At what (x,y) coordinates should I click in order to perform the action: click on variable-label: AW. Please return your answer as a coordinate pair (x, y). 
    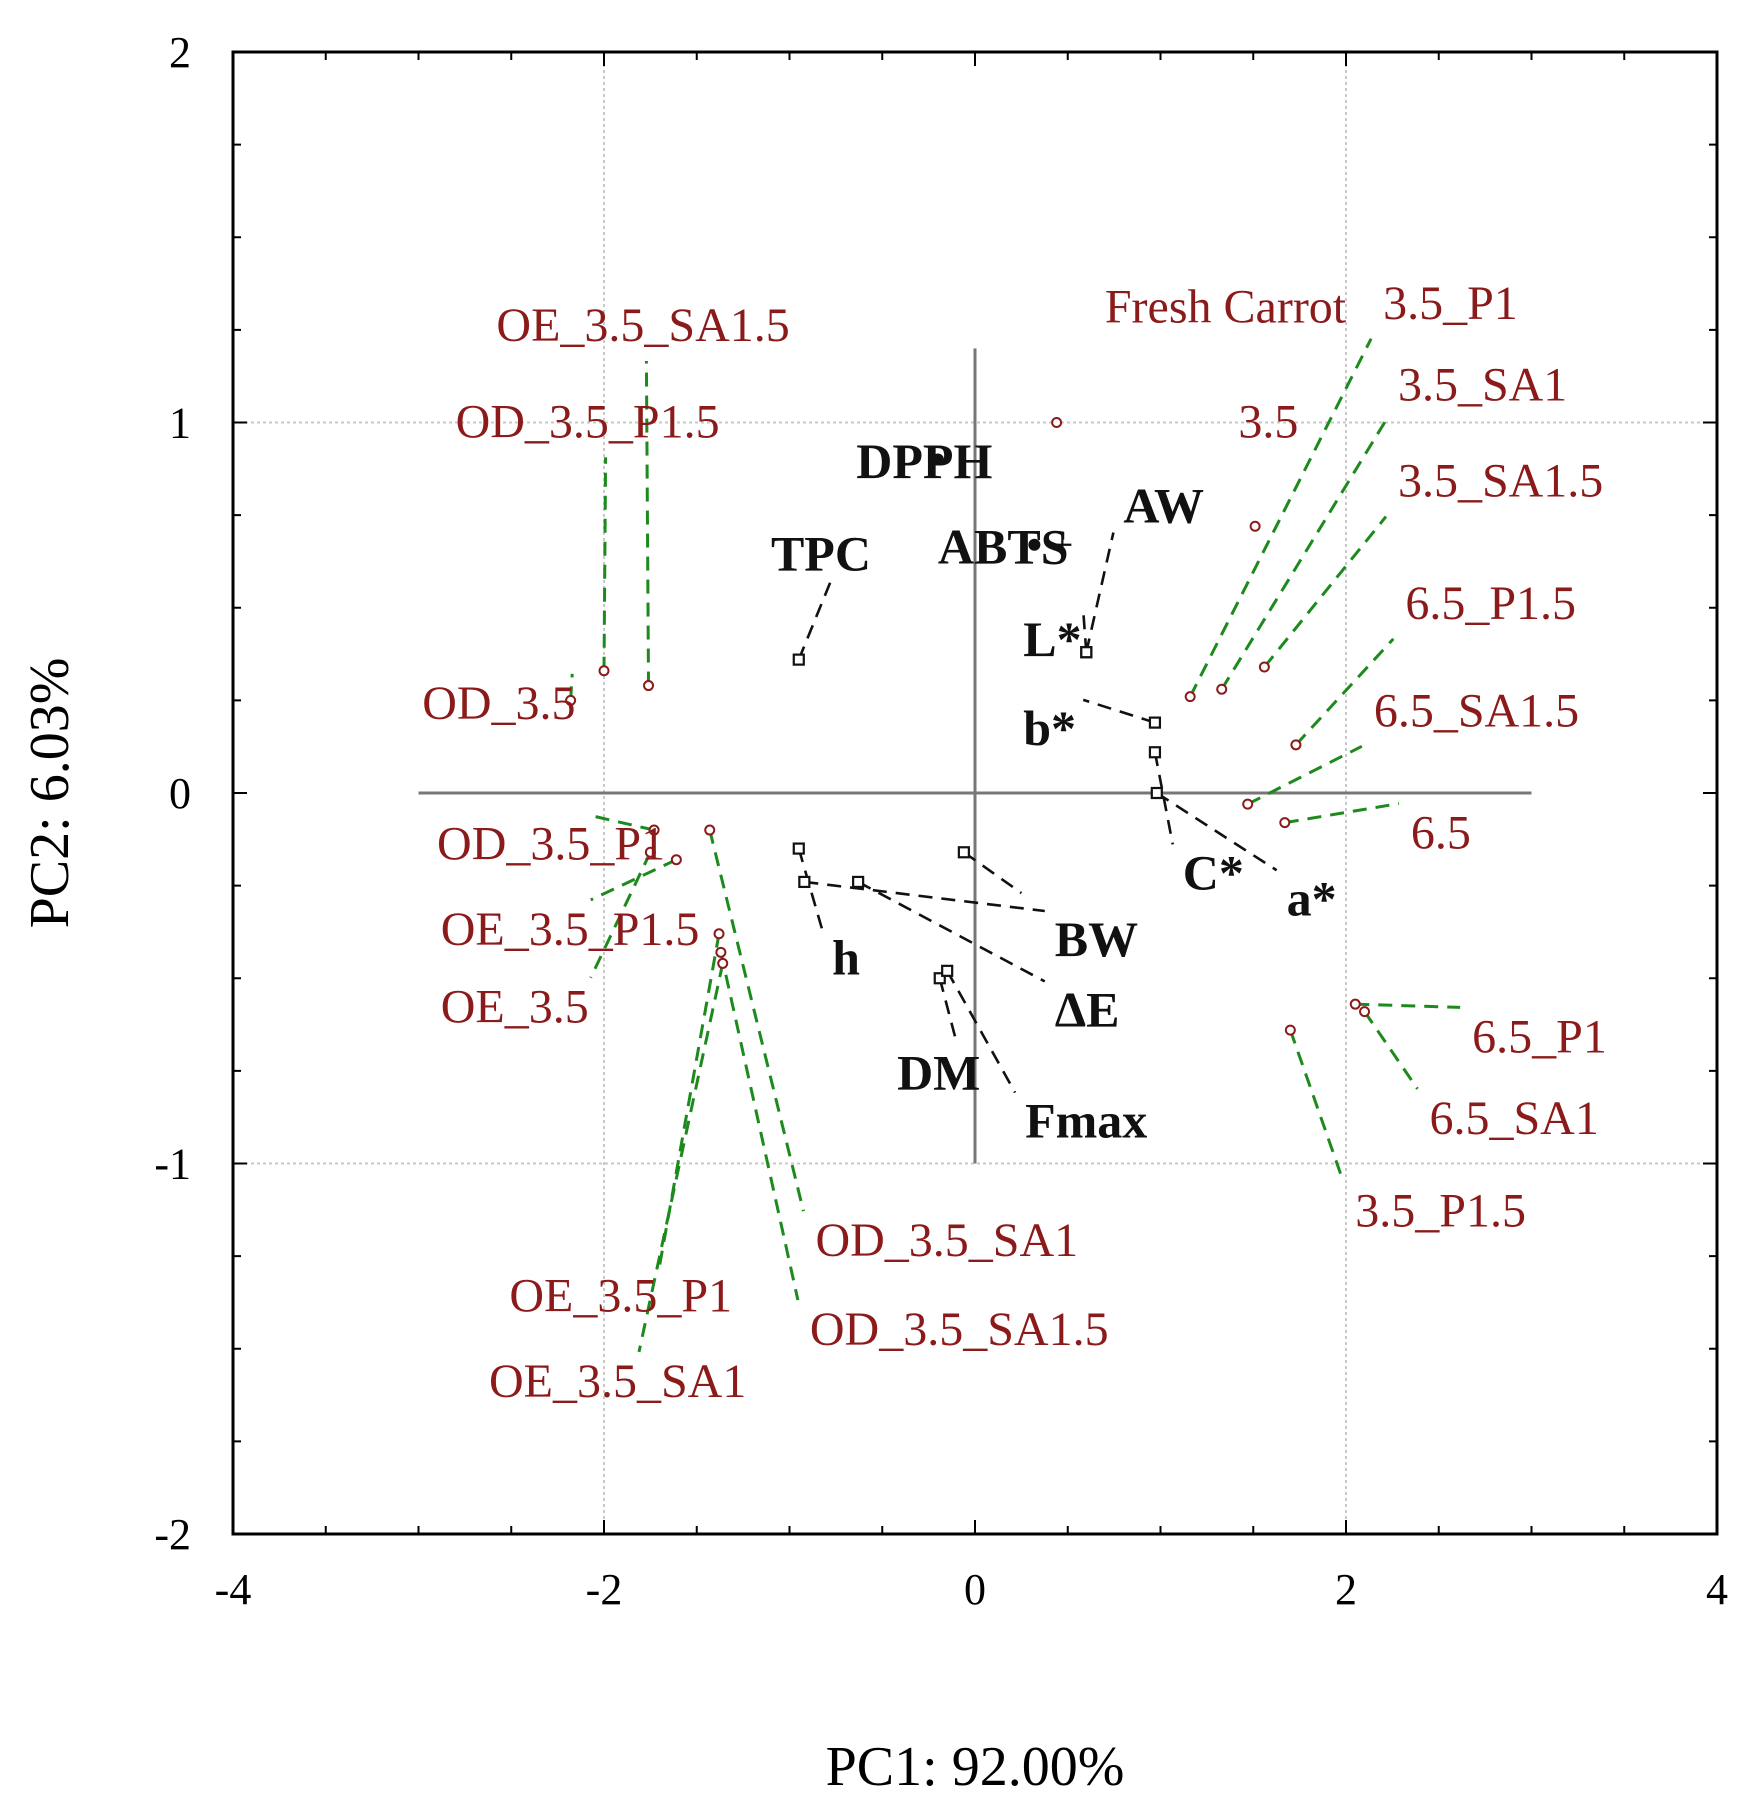
    Looking at the image, I should click on (1163, 506).